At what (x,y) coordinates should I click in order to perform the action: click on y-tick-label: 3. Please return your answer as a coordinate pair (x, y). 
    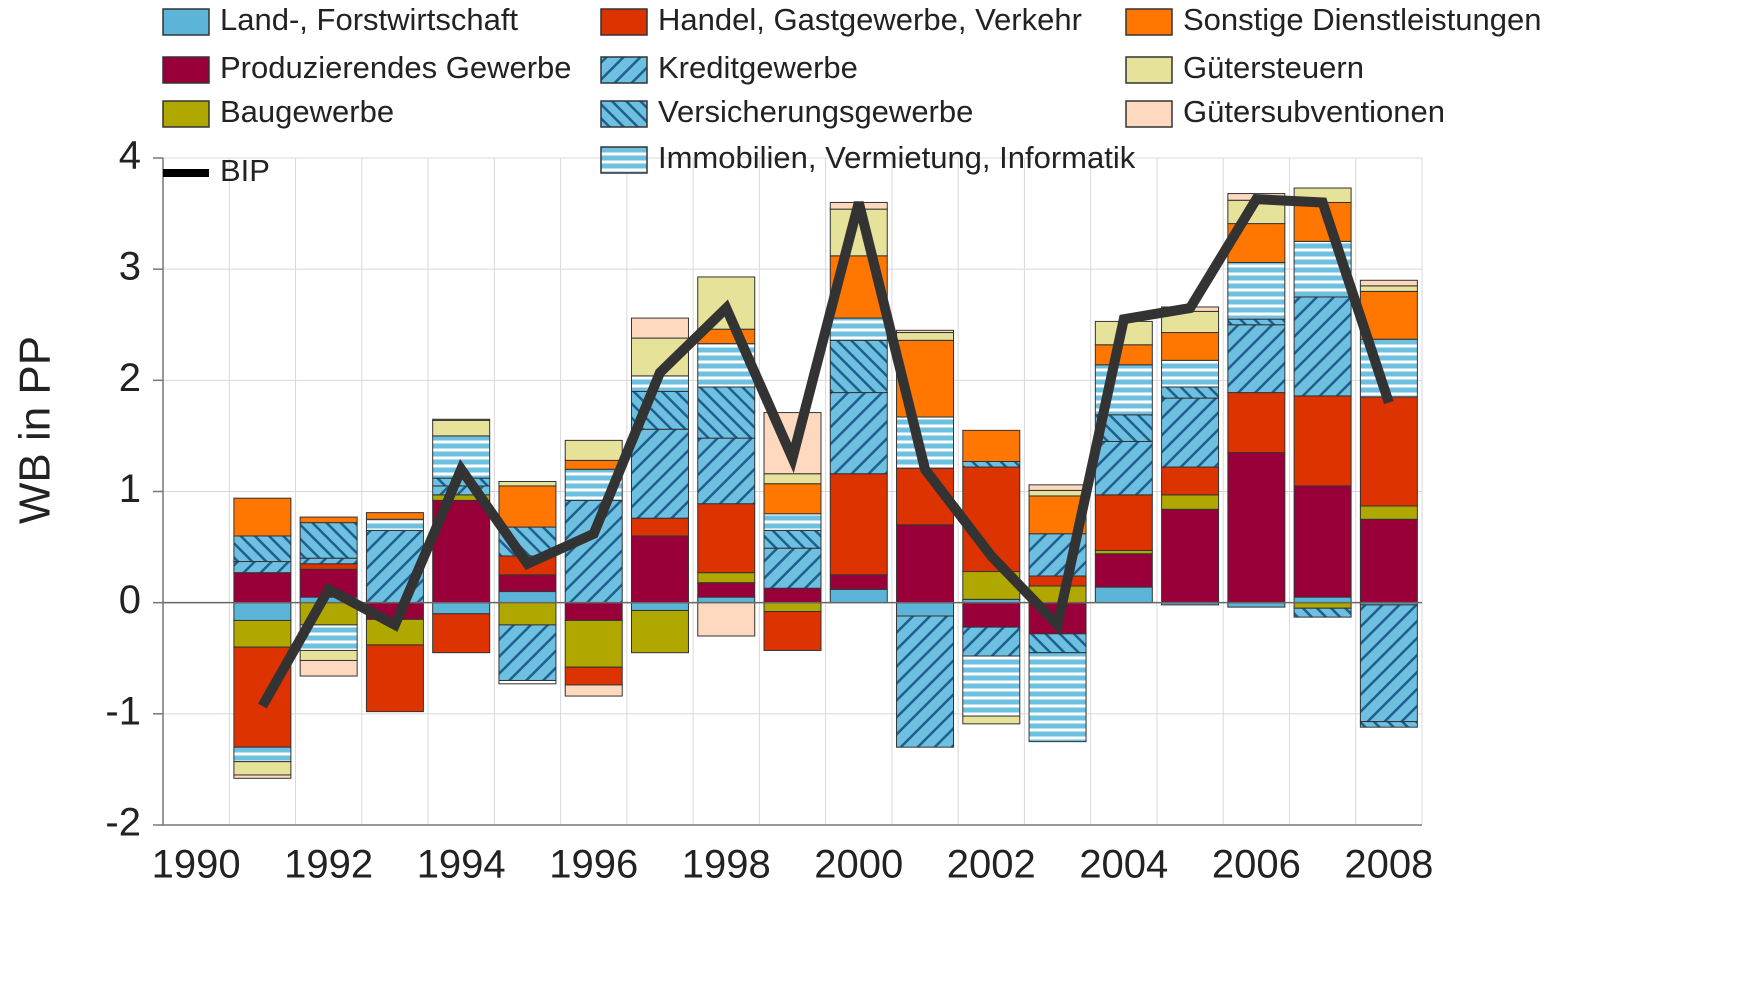
    Looking at the image, I should click on (130, 267).